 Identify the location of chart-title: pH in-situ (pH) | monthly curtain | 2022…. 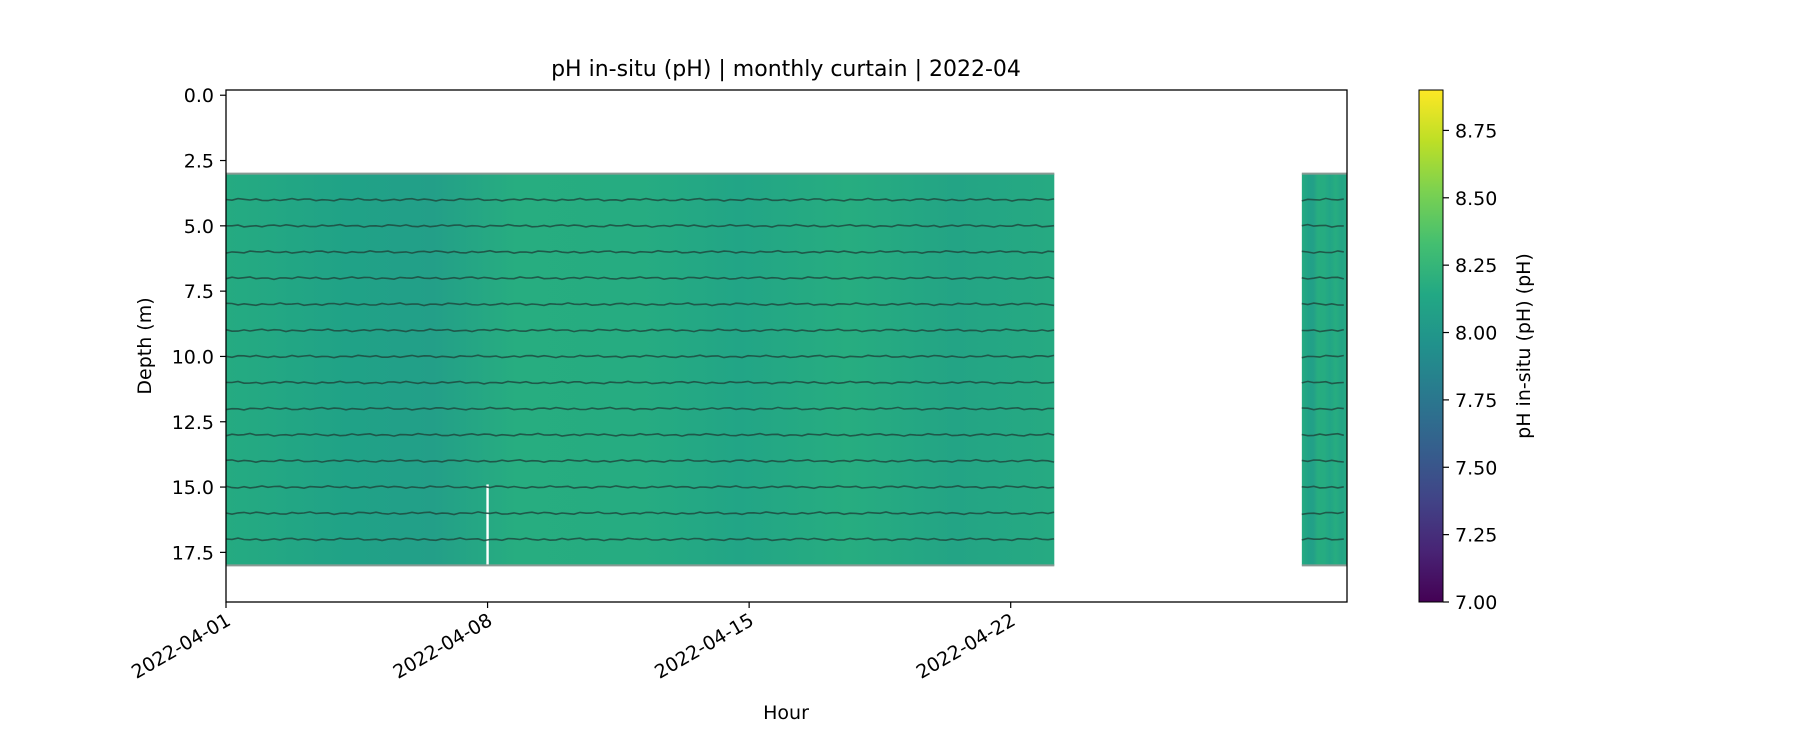
(786, 69).